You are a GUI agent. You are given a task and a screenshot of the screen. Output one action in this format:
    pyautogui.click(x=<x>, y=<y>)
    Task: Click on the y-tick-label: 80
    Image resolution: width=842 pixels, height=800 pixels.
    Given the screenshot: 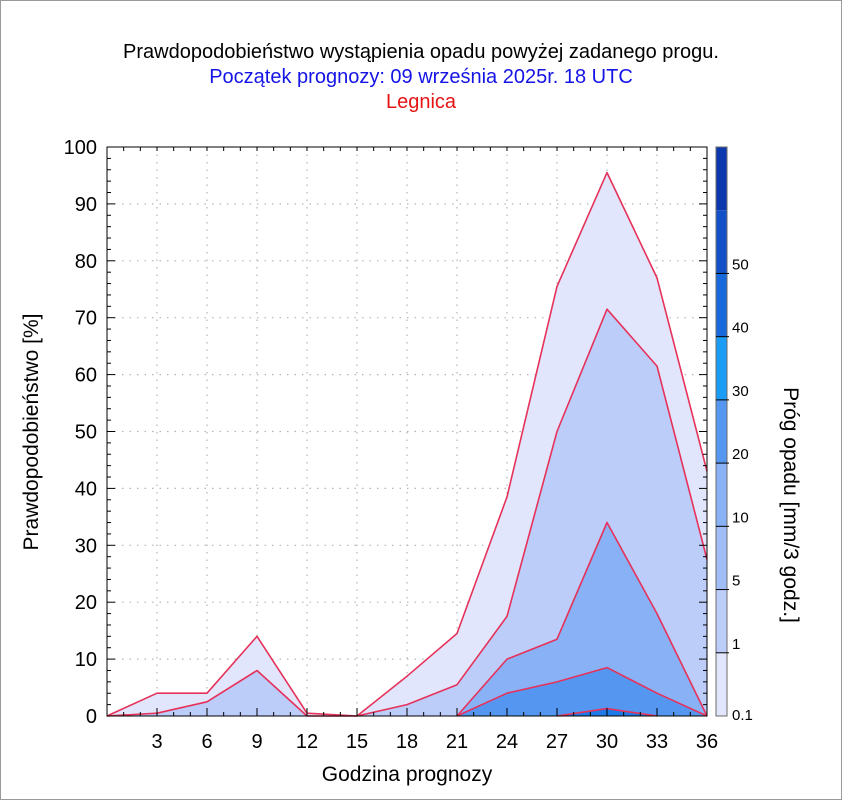 What is the action you would take?
    pyautogui.click(x=86, y=262)
    